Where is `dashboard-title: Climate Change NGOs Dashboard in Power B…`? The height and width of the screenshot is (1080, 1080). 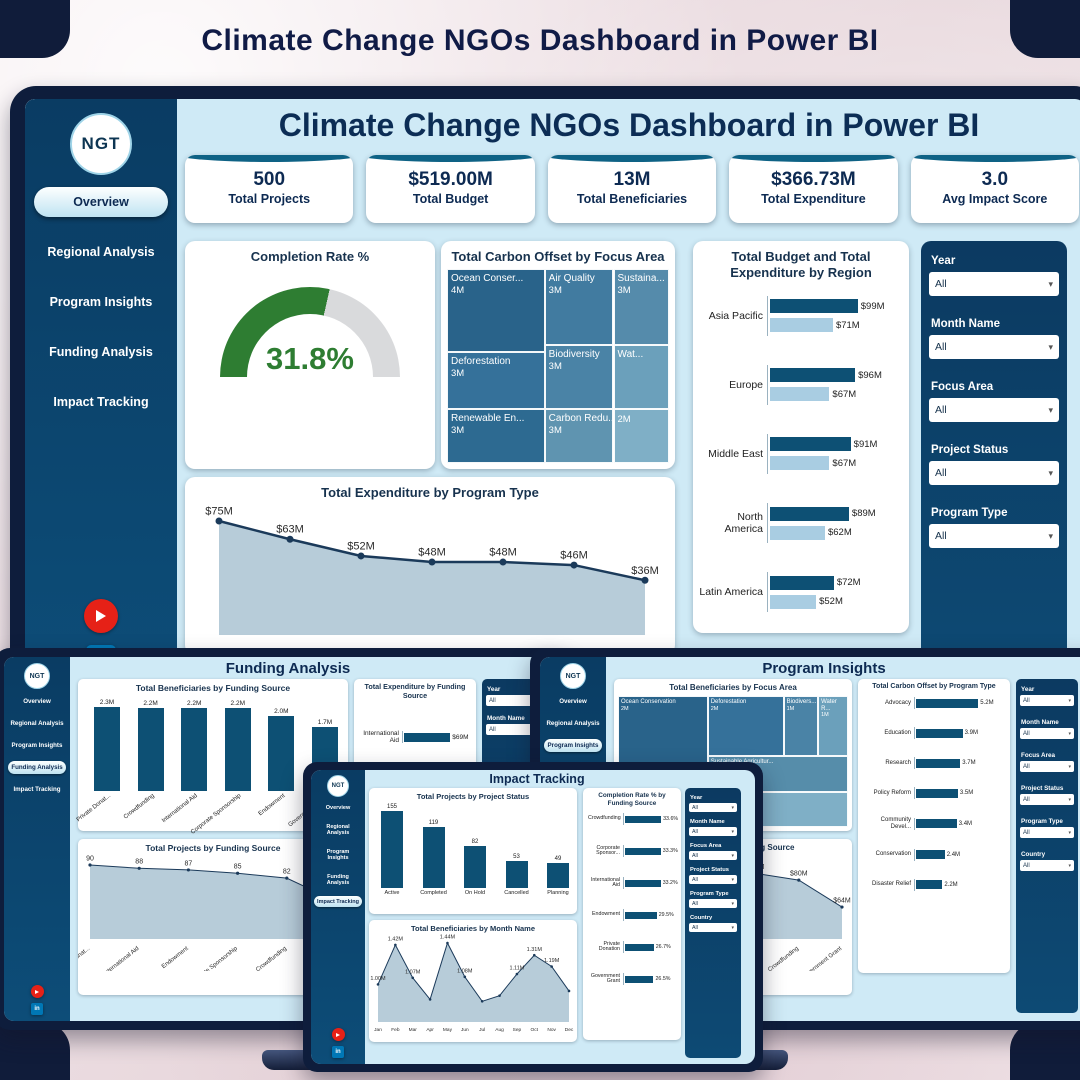
dashboard-title: Climate Change NGOs Dashboard in Power B… is located at coordinates (629, 125).